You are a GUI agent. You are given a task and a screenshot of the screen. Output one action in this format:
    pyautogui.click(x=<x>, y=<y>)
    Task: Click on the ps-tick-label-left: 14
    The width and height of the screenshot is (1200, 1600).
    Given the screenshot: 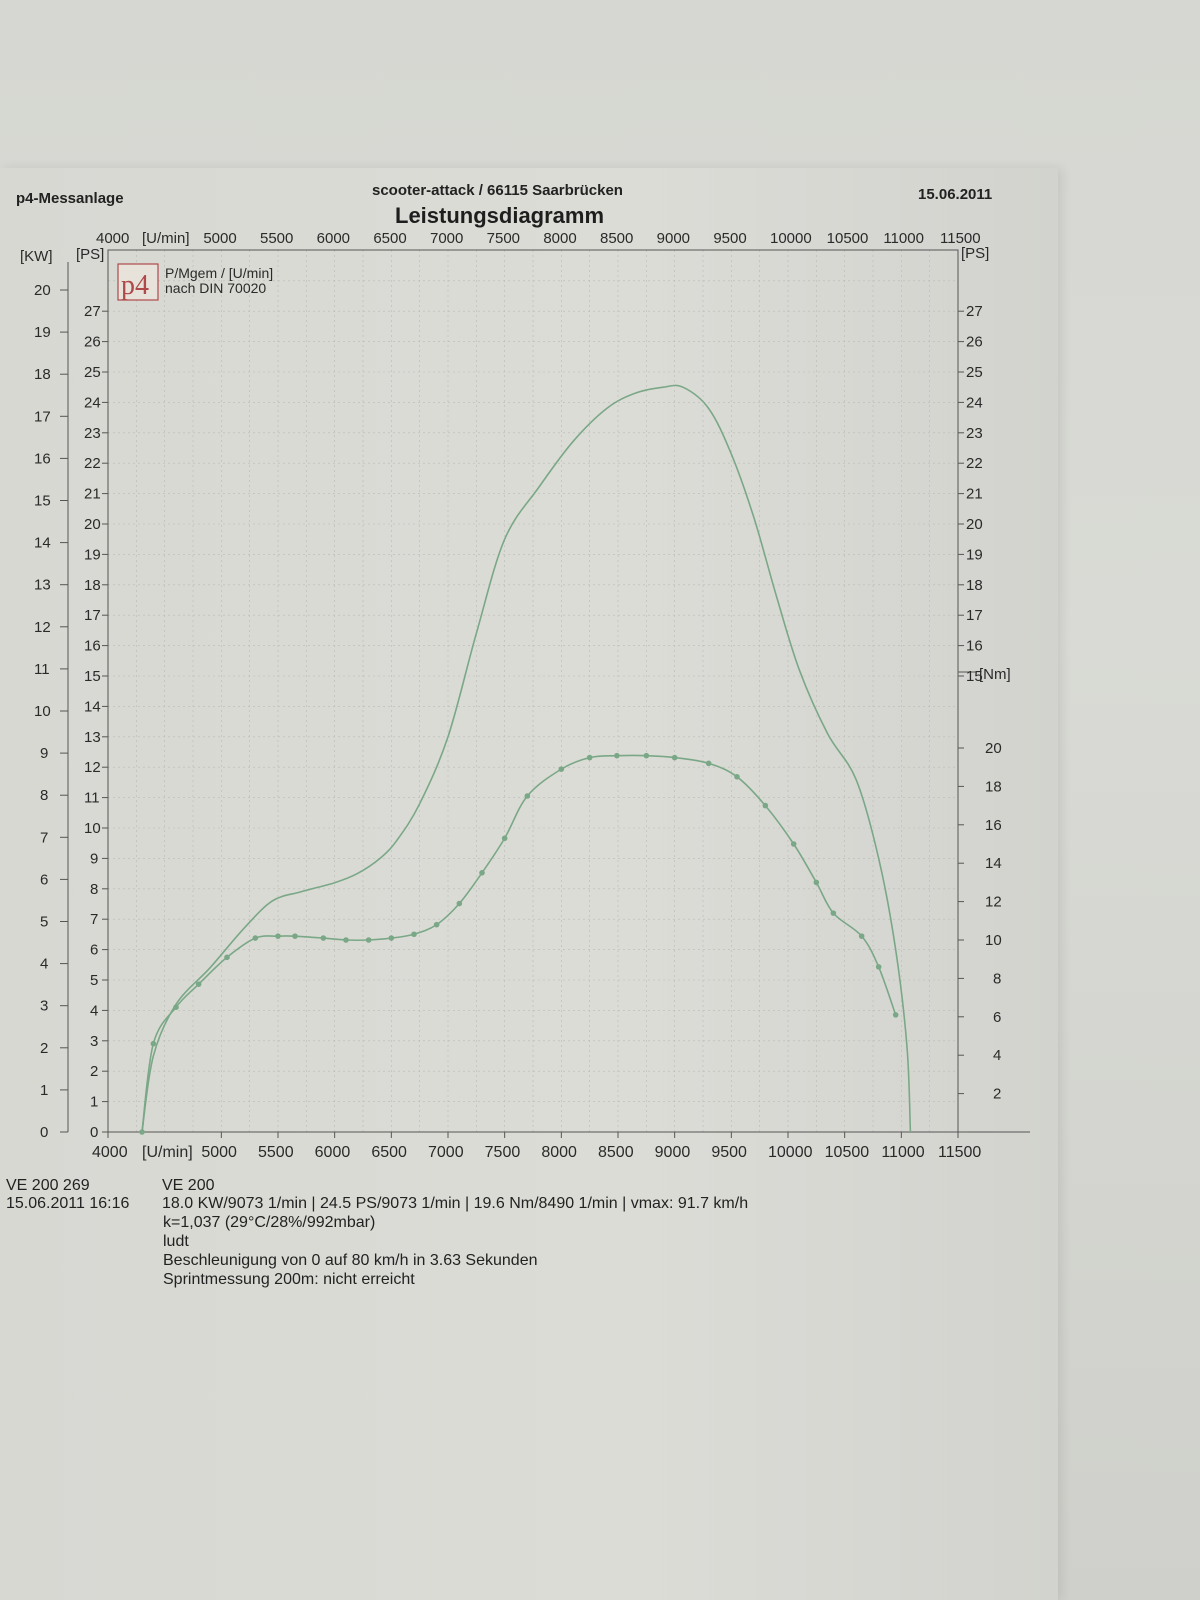 What is the action you would take?
    pyautogui.click(x=92, y=706)
    